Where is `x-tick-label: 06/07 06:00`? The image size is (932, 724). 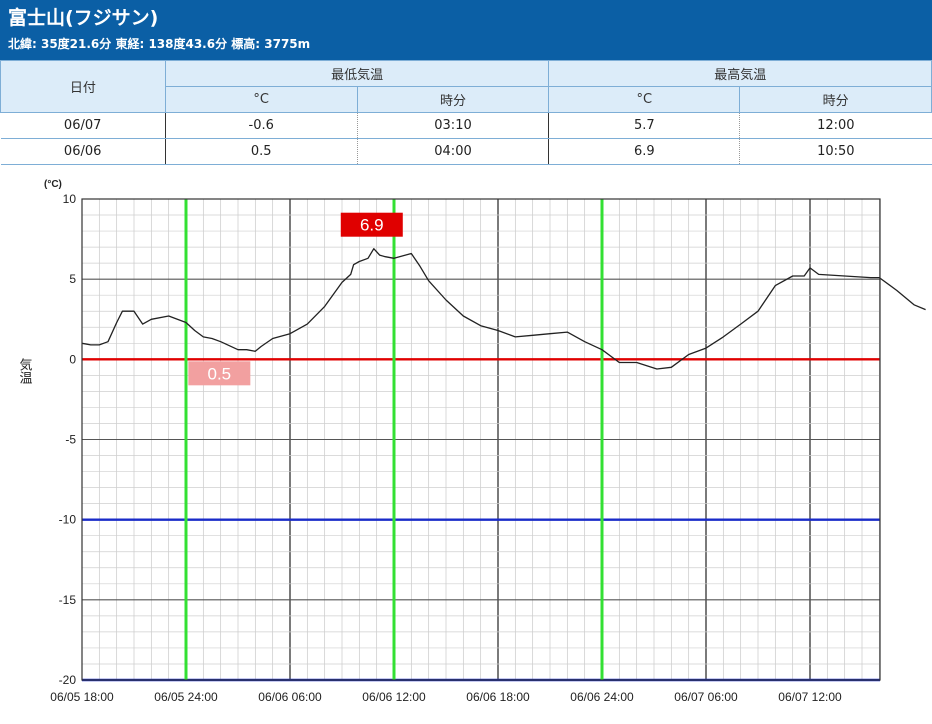
x-tick-label: 06/07 06:00 is located at coordinates (706, 697).